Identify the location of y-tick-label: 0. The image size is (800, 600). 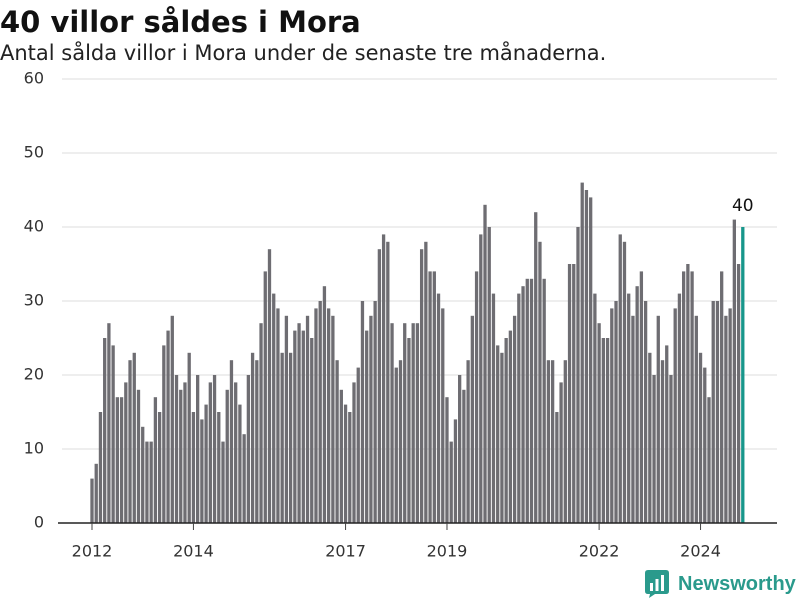
(39, 522).